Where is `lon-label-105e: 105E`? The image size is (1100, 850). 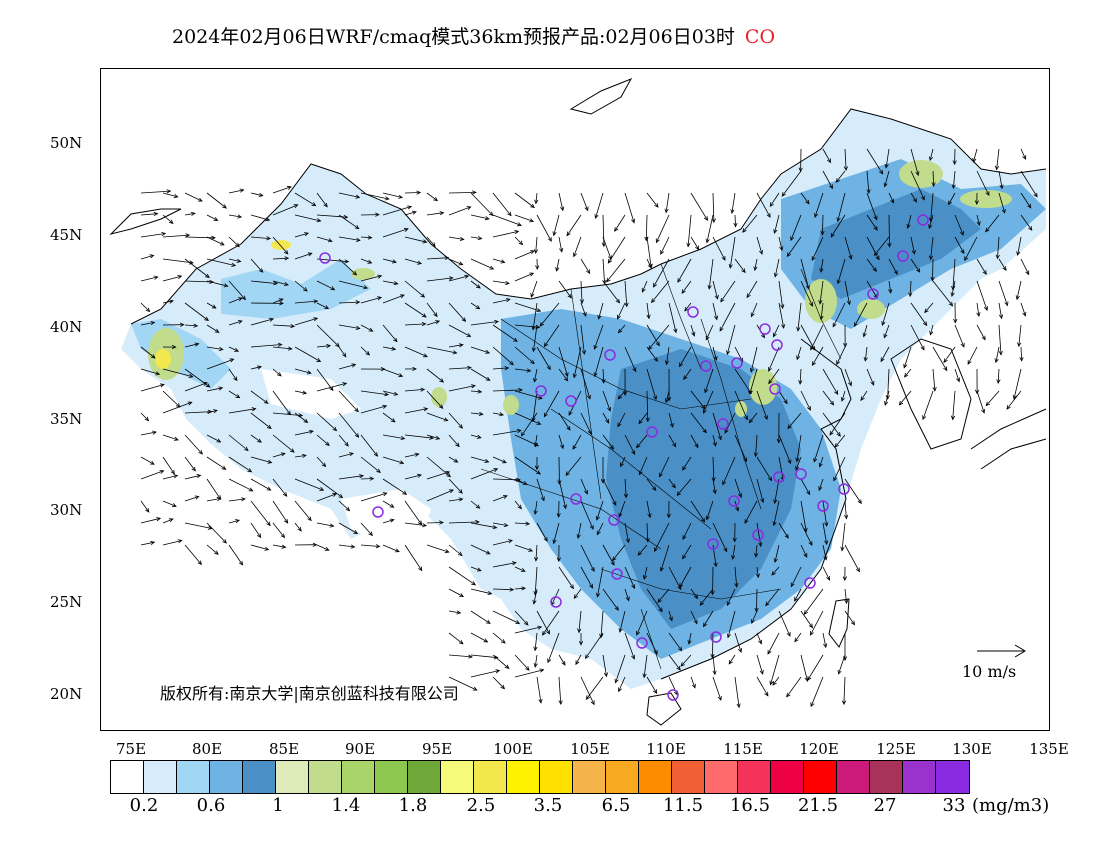 lon-label-105e: 105E is located at coordinates (590, 749).